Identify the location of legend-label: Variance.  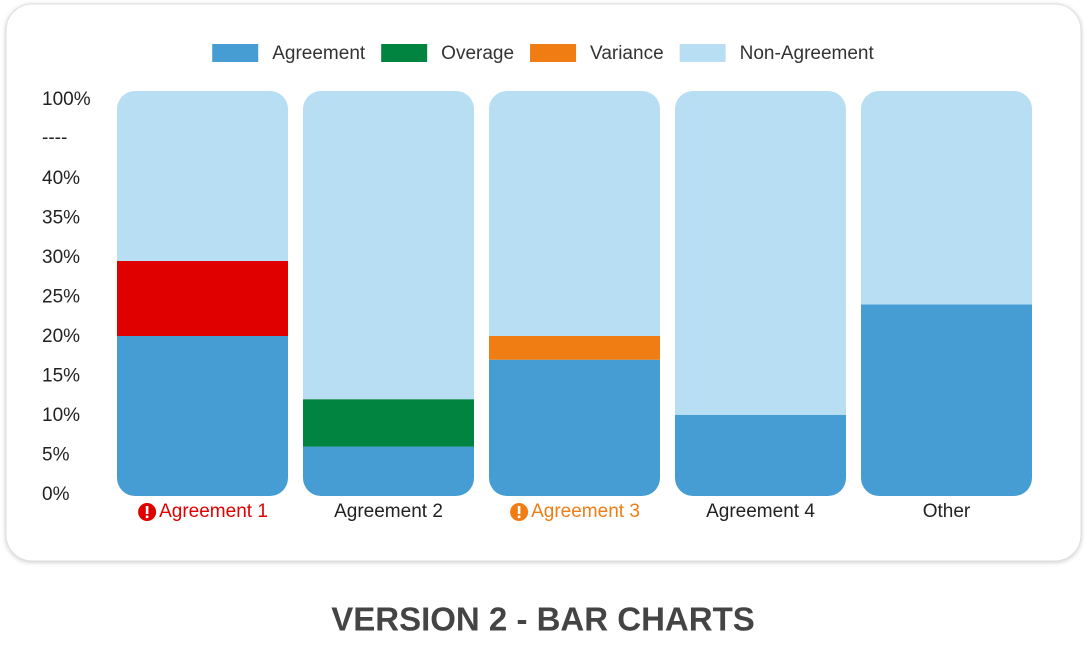
(627, 53).